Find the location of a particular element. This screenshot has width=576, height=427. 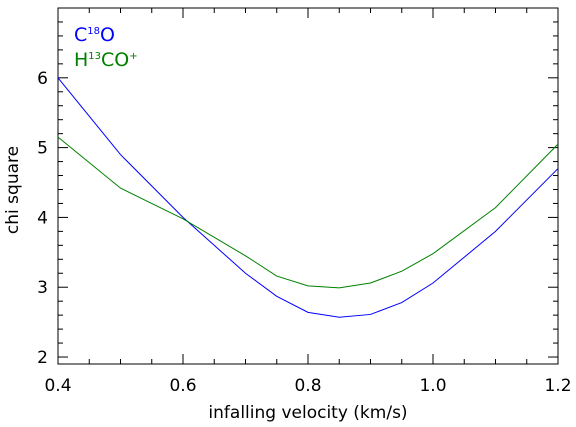

x-tick-label: 0.8 is located at coordinates (307, 386).